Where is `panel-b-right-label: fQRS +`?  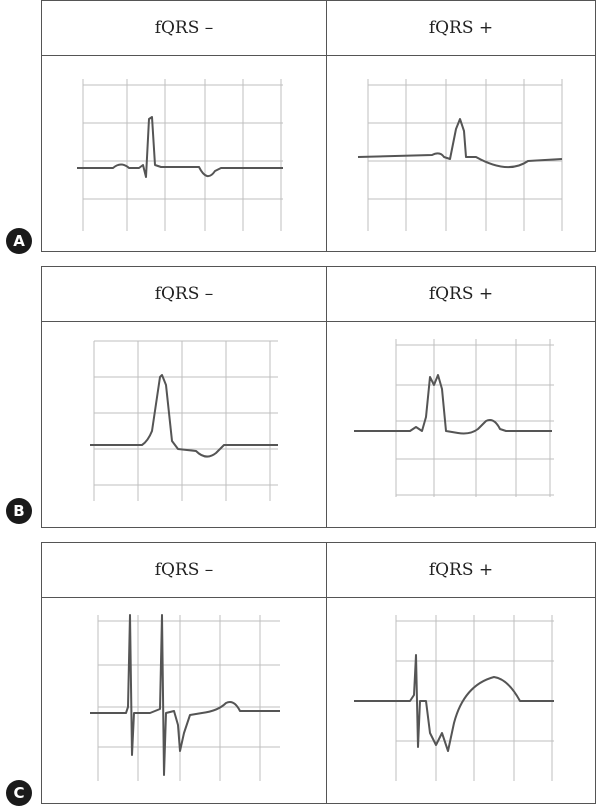 panel-b-right-label: fQRS + is located at coordinates (461, 294).